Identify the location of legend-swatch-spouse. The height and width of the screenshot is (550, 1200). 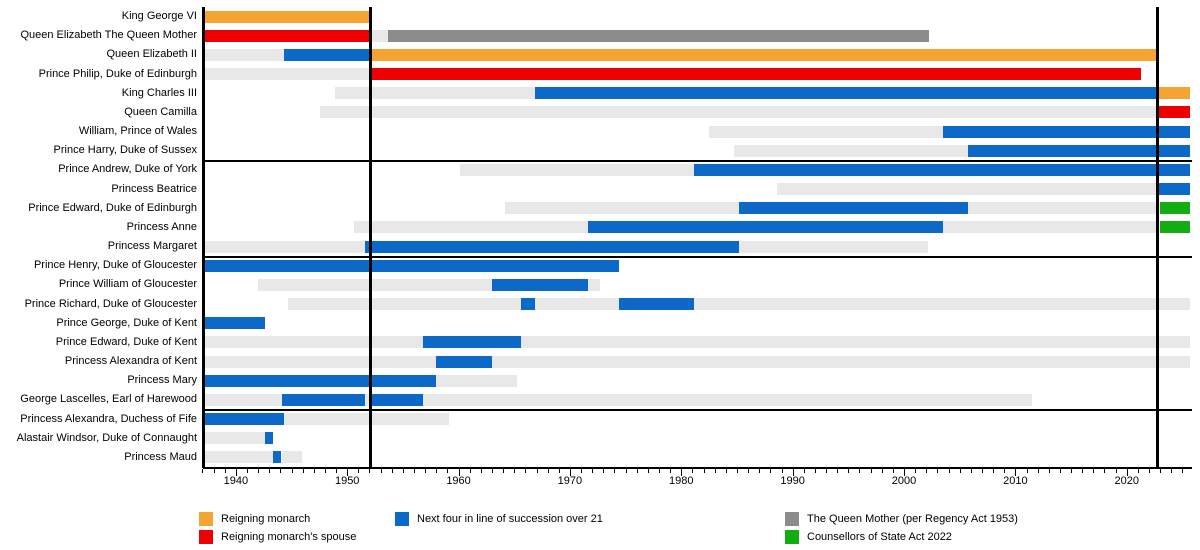
(206, 536).